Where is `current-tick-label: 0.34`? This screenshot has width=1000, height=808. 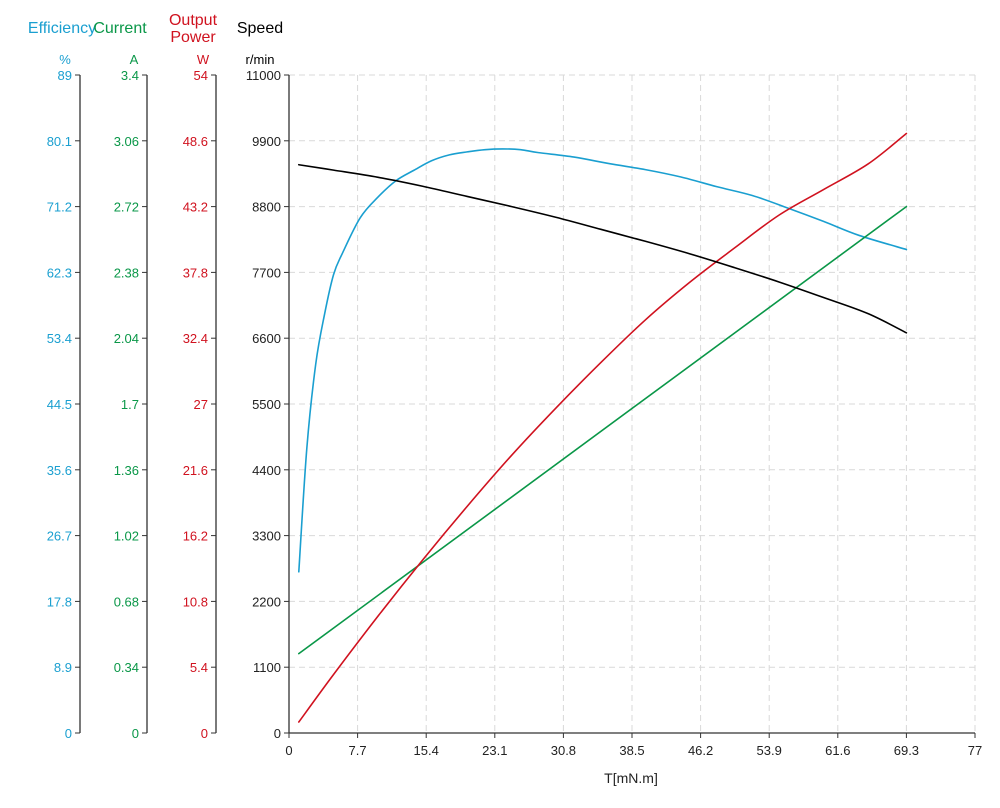 current-tick-label: 0.34 is located at coordinates (126, 667).